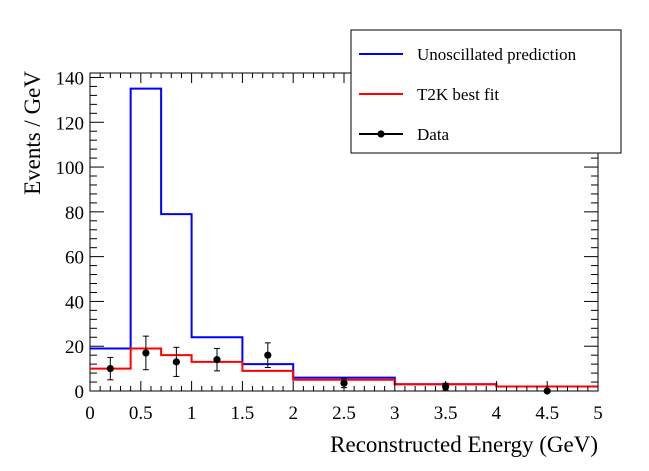  Describe the element at coordinates (70, 168) in the screenshot. I see `y-tick-label: 100` at that location.